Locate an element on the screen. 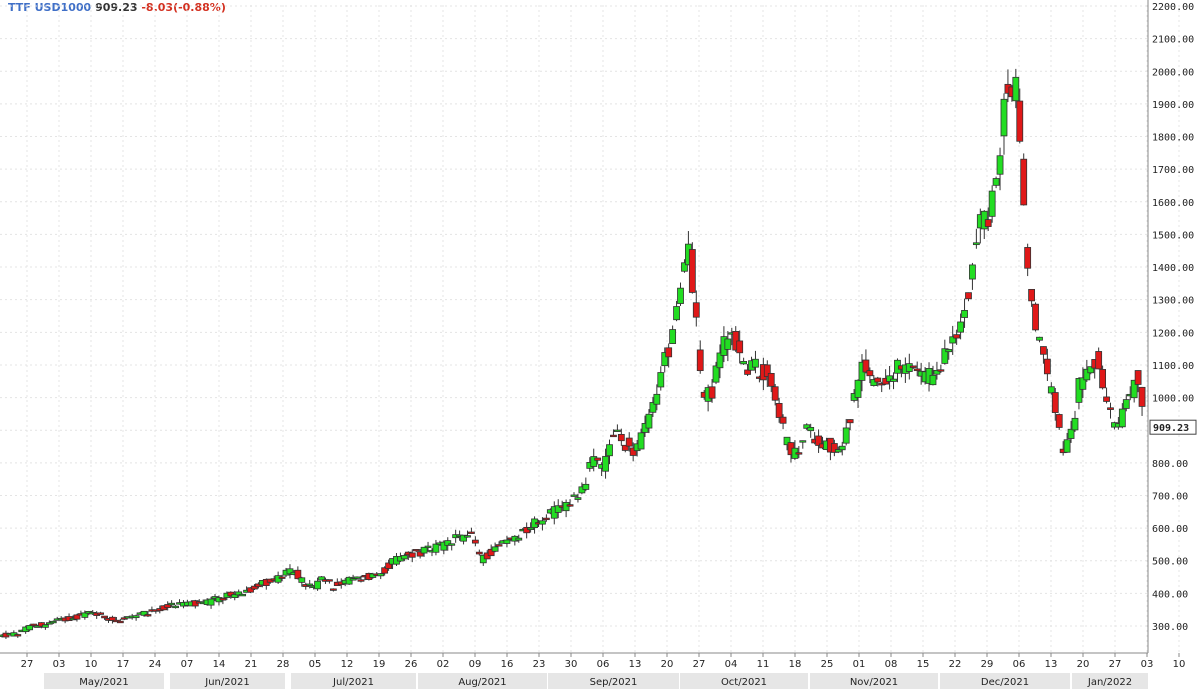 The width and height of the screenshot is (1198, 697). y-tick-label: 800.00 is located at coordinates (1170, 464).